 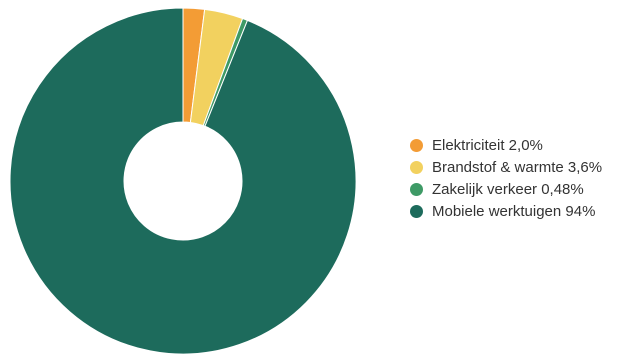 I want to click on legend-item-zakelijk-verkeer: Zakelijk verkeer 0,48%, so click(x=517, y=189).